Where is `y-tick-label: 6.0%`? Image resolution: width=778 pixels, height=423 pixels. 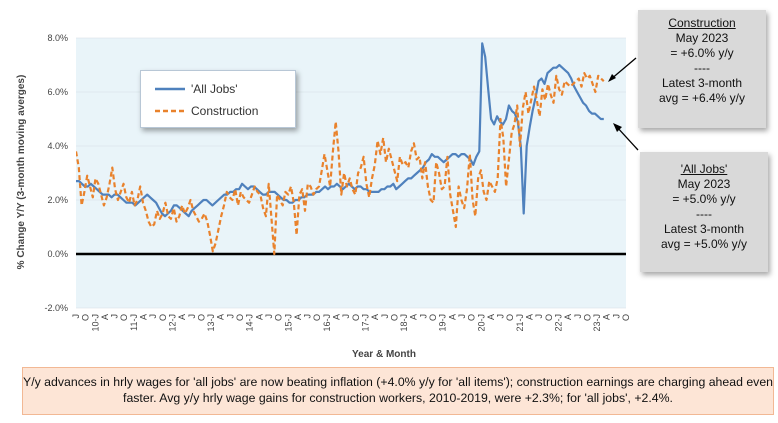 y-tick-label: 6.0% is located at coordinates (57, 92).